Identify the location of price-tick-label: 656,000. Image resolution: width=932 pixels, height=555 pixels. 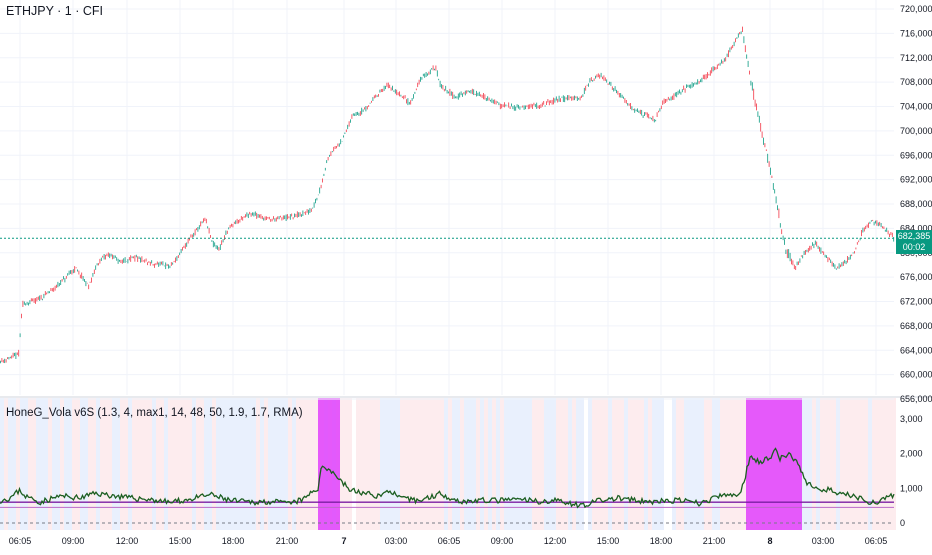
(916, 399).